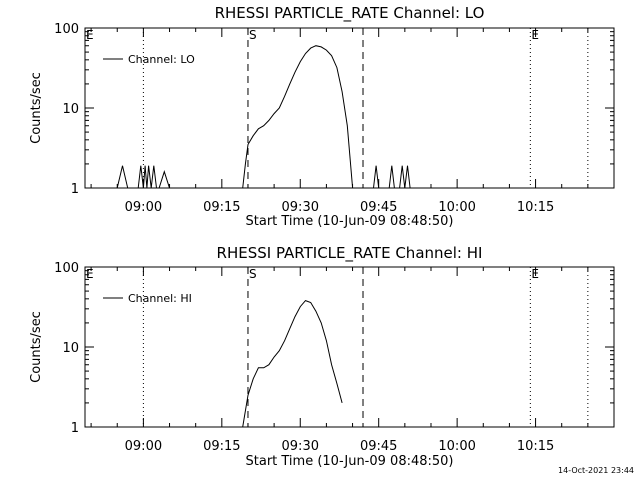  What do you see at coordinates (75, 428) in the screenshot?
I see `panel2-y-tick-label: 1` at bounding box center [75, 428].